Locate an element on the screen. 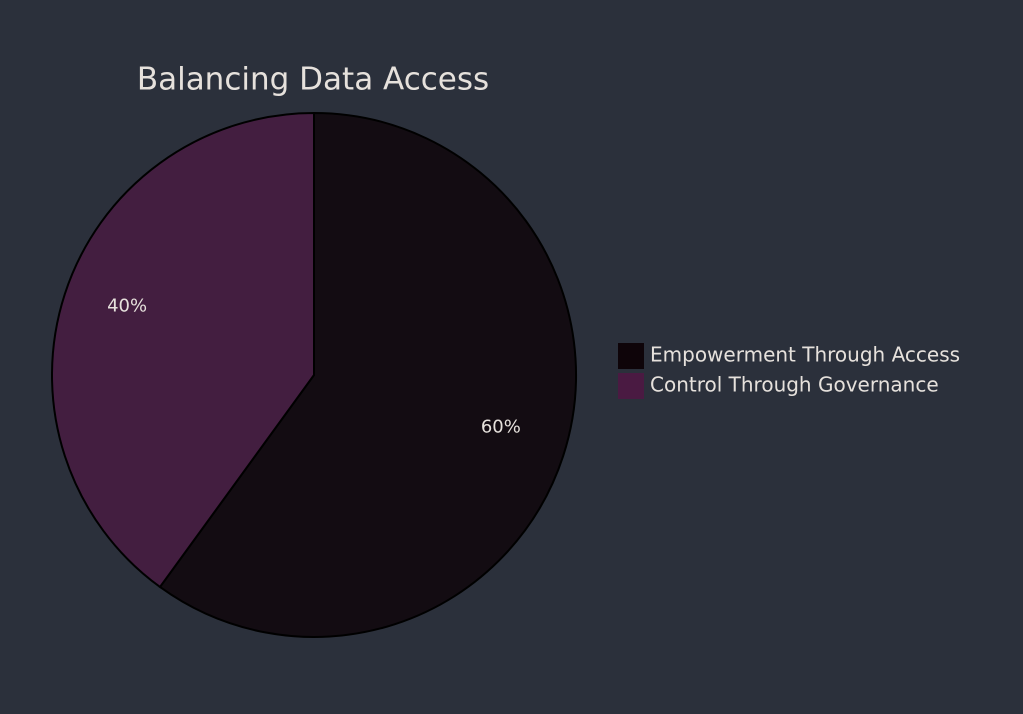  legend-label: Empowerment Through Access is located at coordinates (805, 355).